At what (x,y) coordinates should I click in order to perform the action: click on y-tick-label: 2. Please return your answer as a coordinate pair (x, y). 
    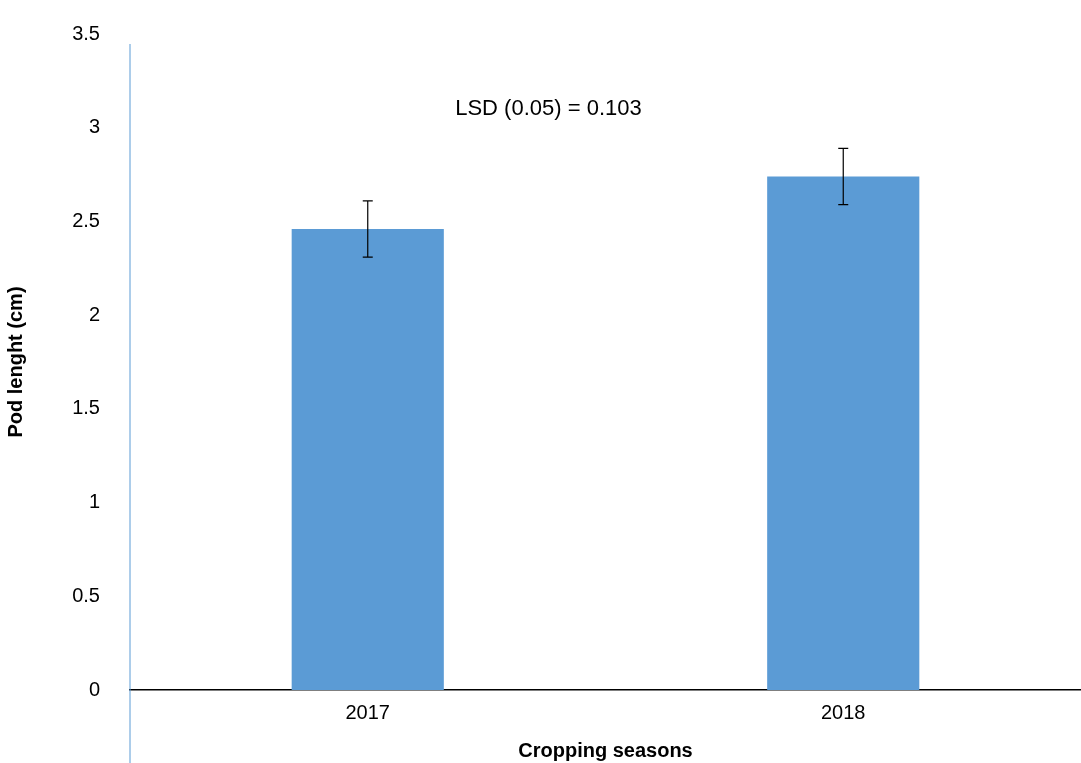
    Looking at the image, I should click on (94, 313).